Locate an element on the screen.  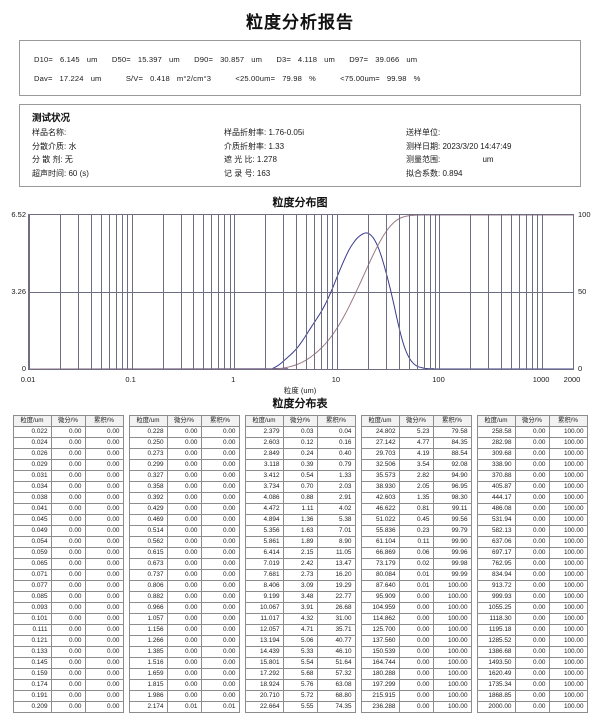
cell-particle-size: 0.392 is located at coordinates (148, 498).